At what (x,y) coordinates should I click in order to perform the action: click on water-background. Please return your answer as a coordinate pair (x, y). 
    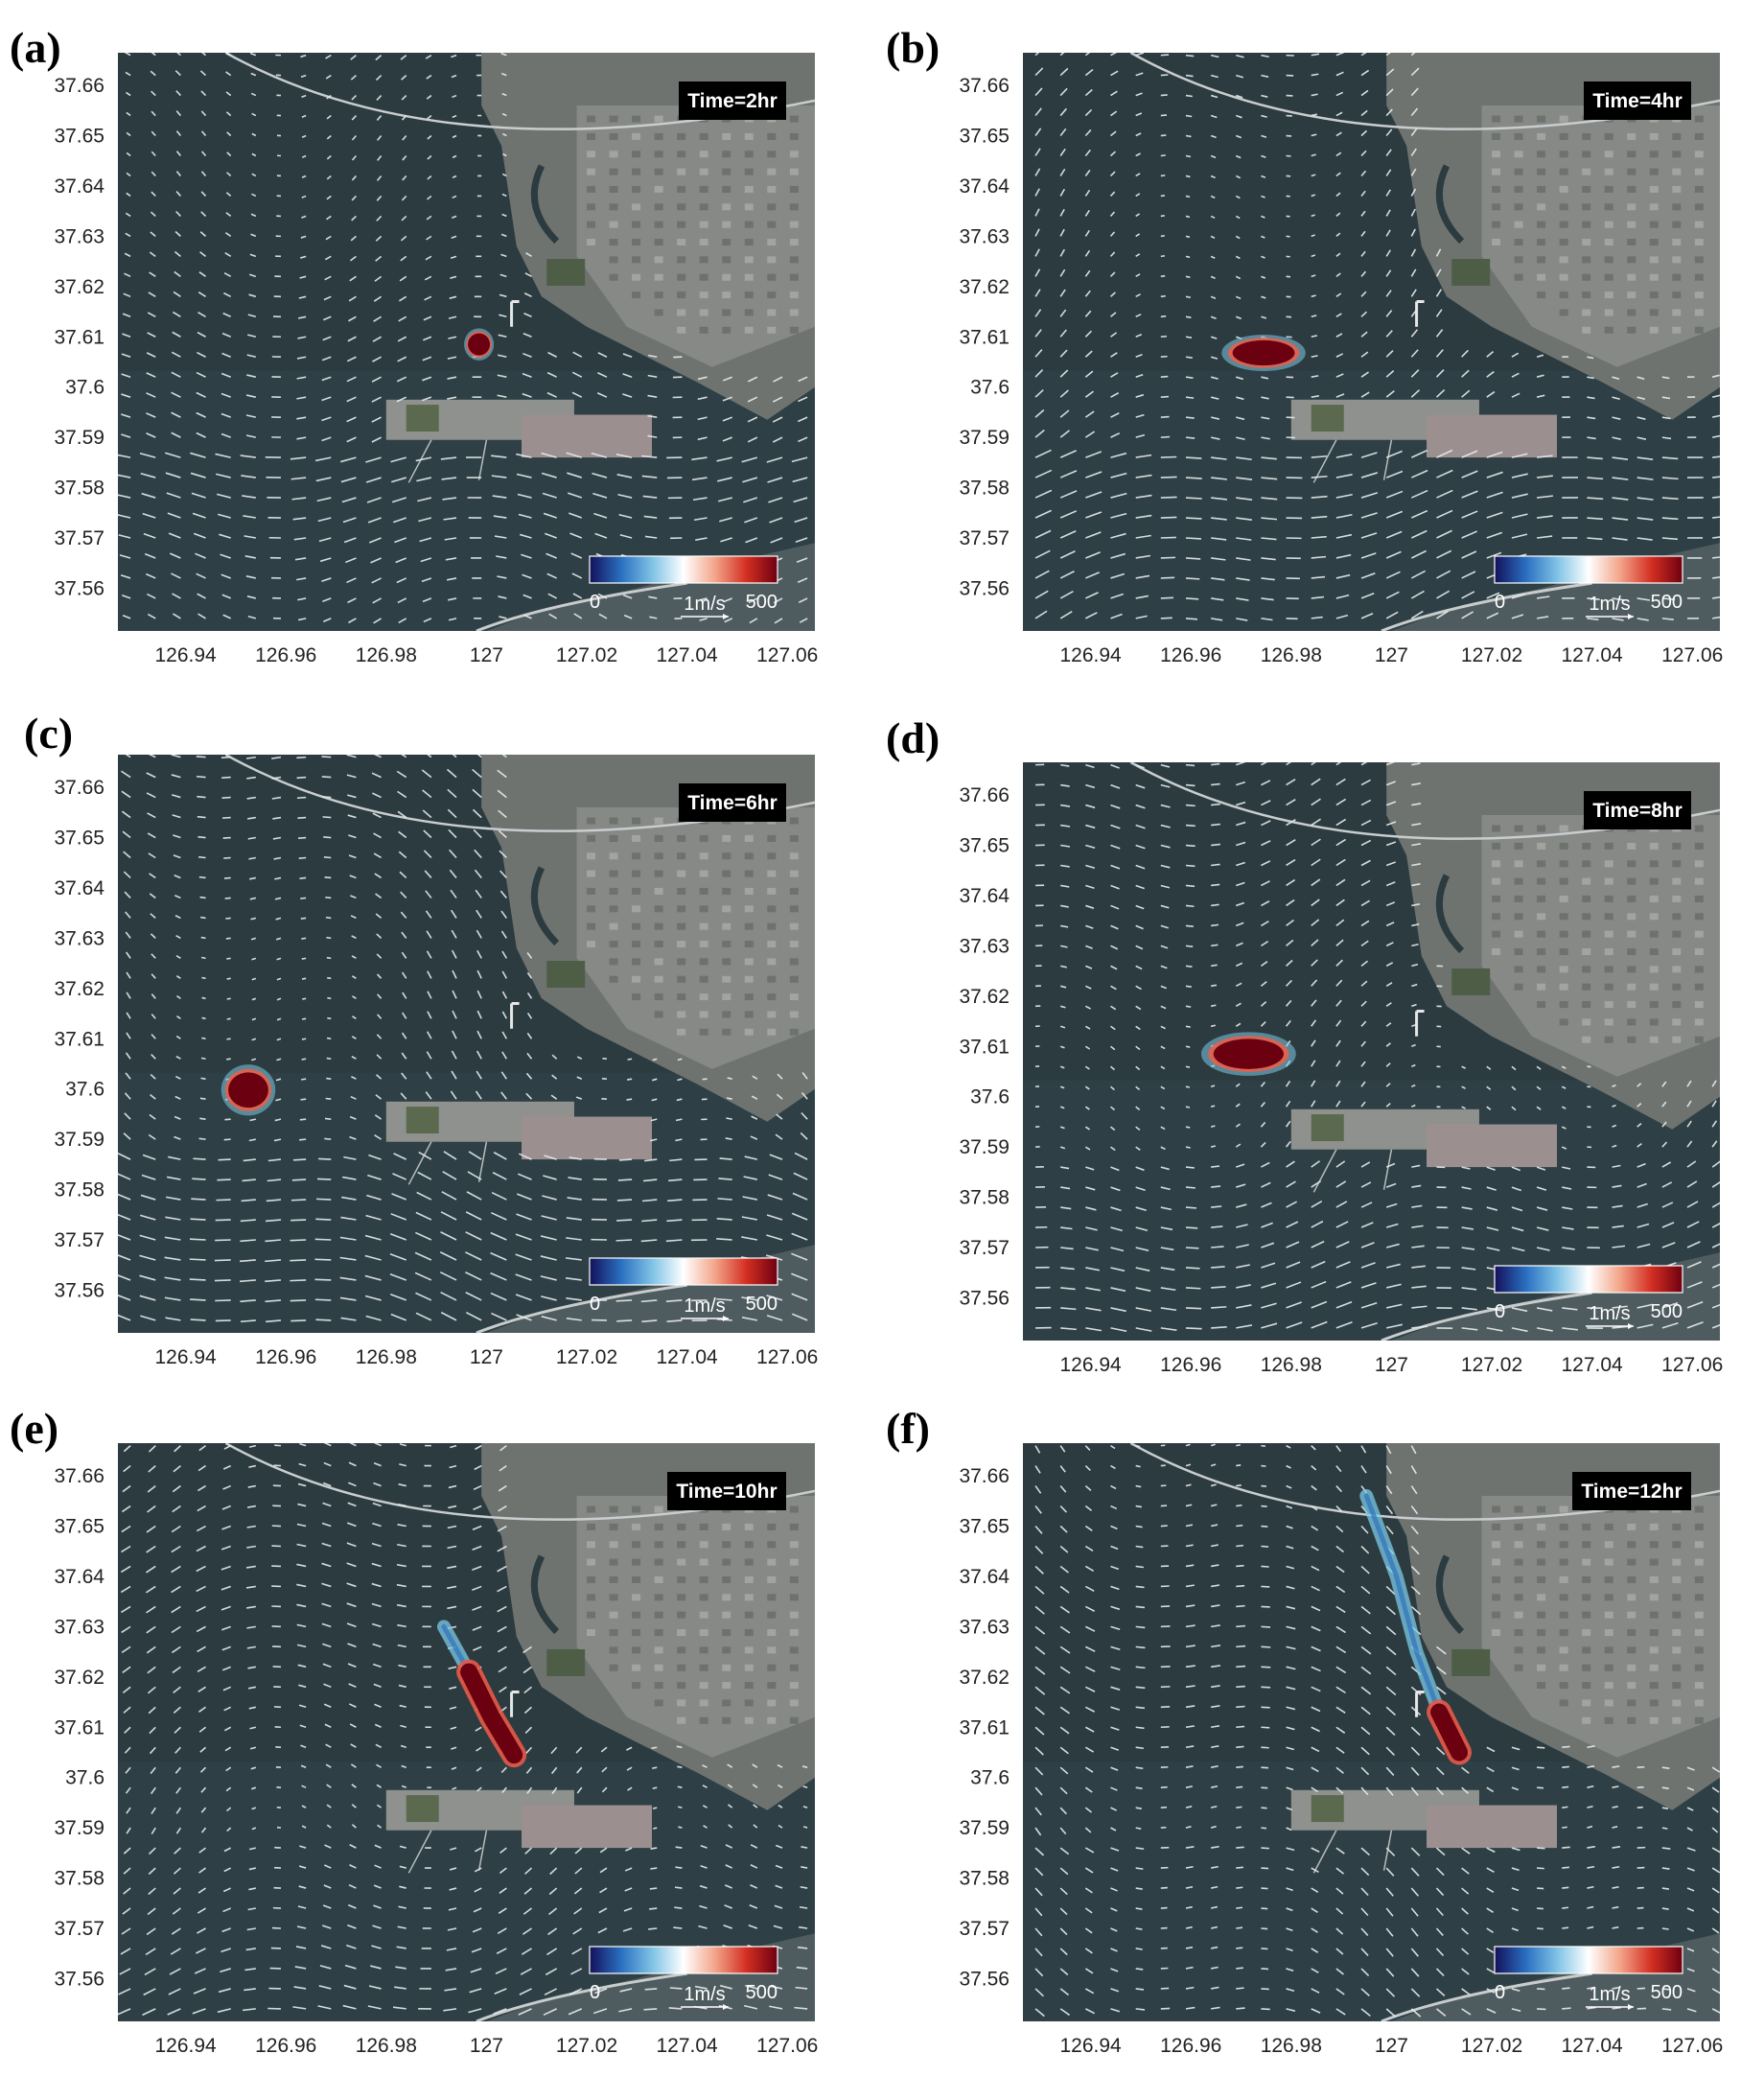
    Looking at the image, I should click on (1371, 1732).